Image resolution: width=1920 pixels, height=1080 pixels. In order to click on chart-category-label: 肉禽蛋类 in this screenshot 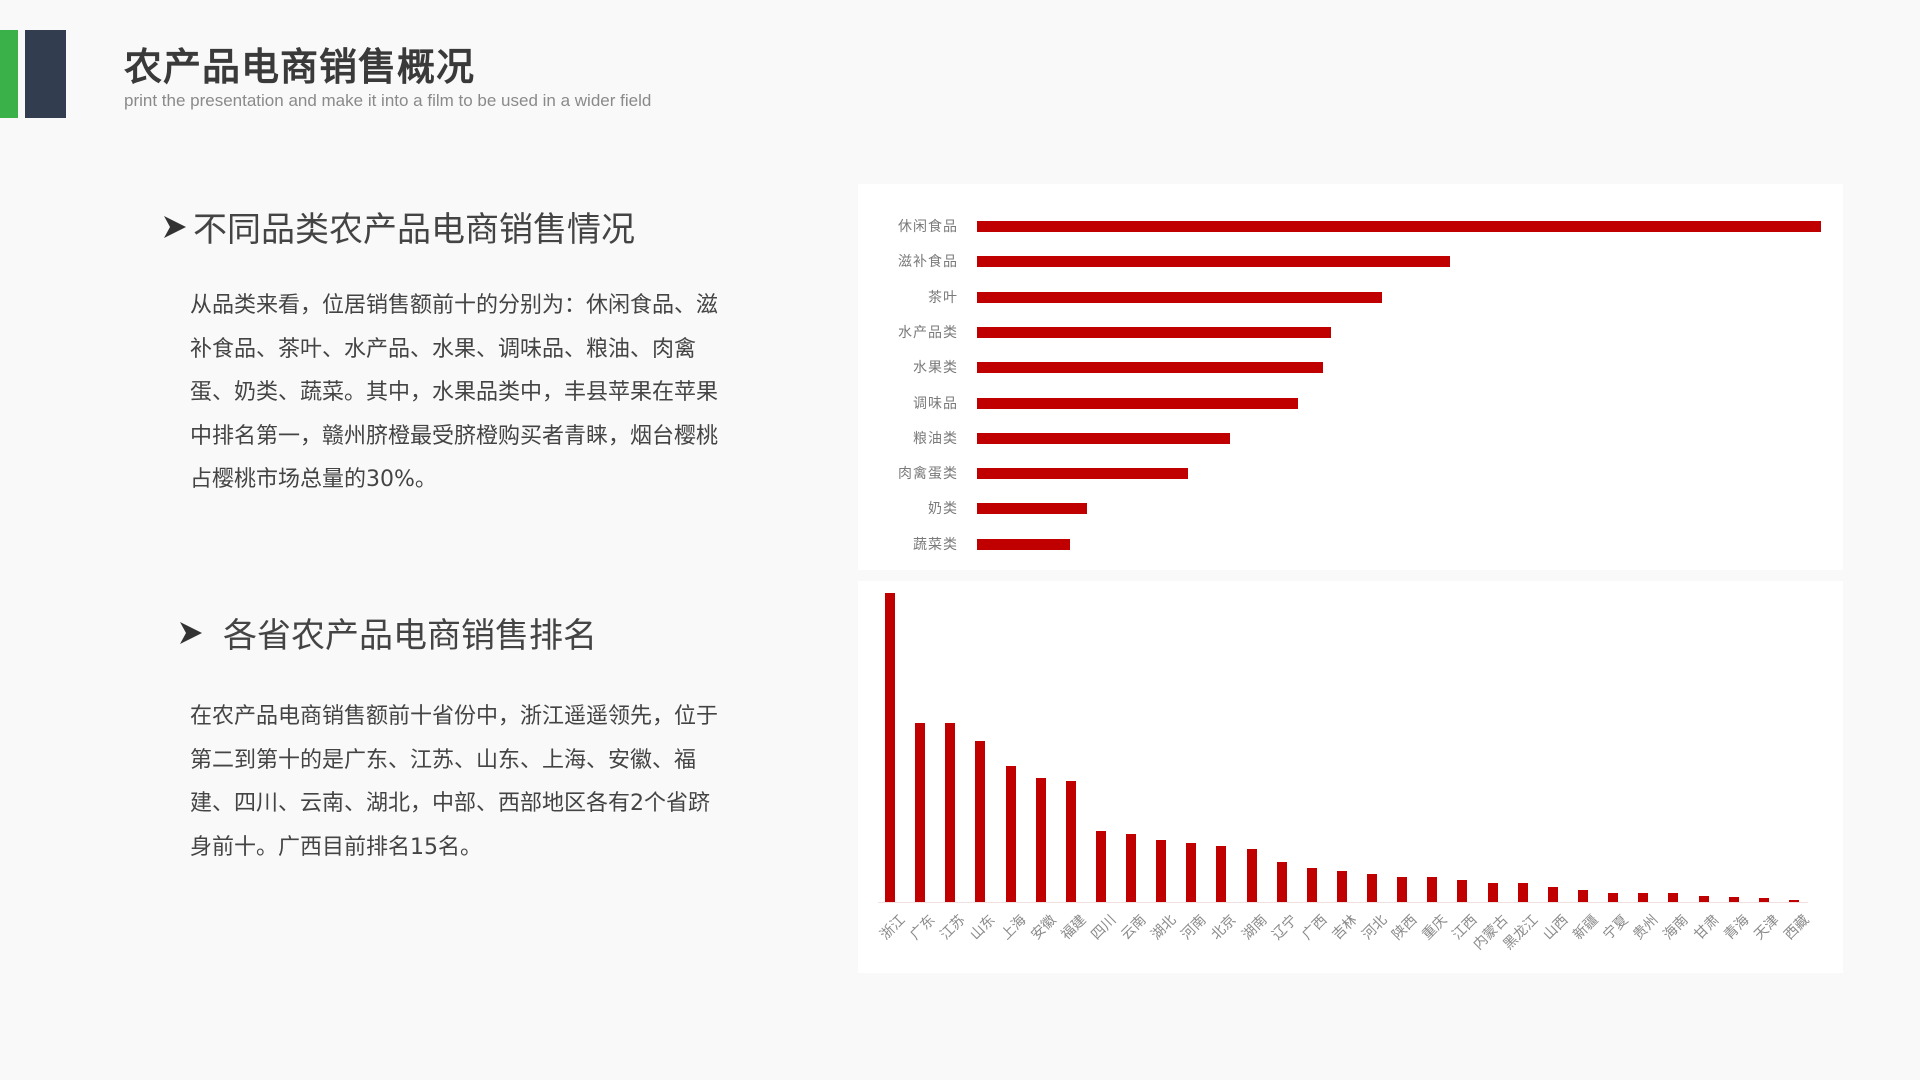, I will do `click(928, 474)`.